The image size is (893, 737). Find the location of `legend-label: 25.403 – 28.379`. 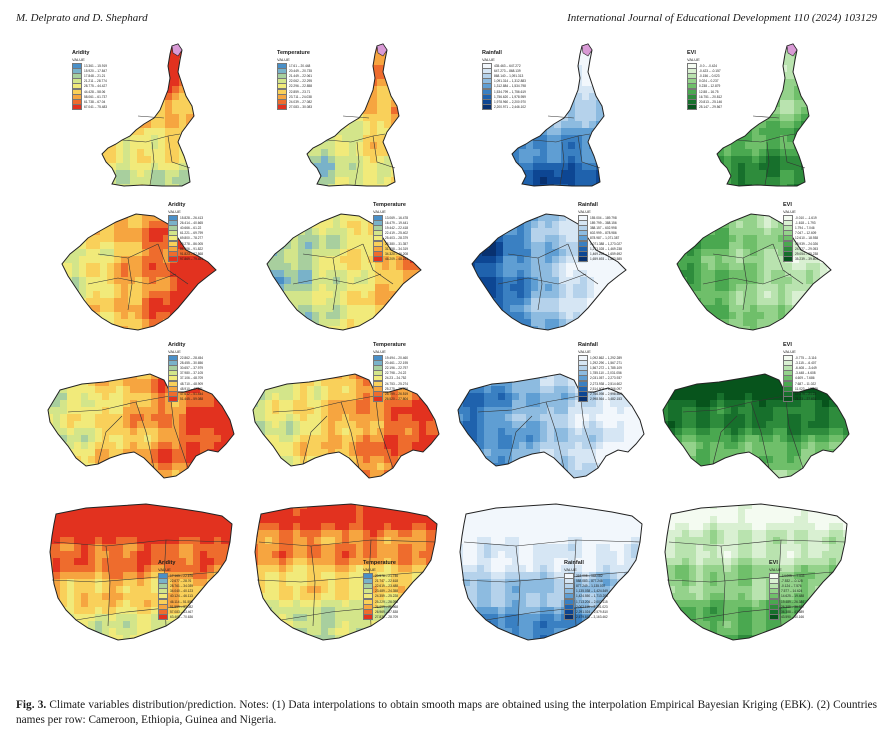

legend-label: 25.403 – 28.379 is located at coordinates (397, 238).